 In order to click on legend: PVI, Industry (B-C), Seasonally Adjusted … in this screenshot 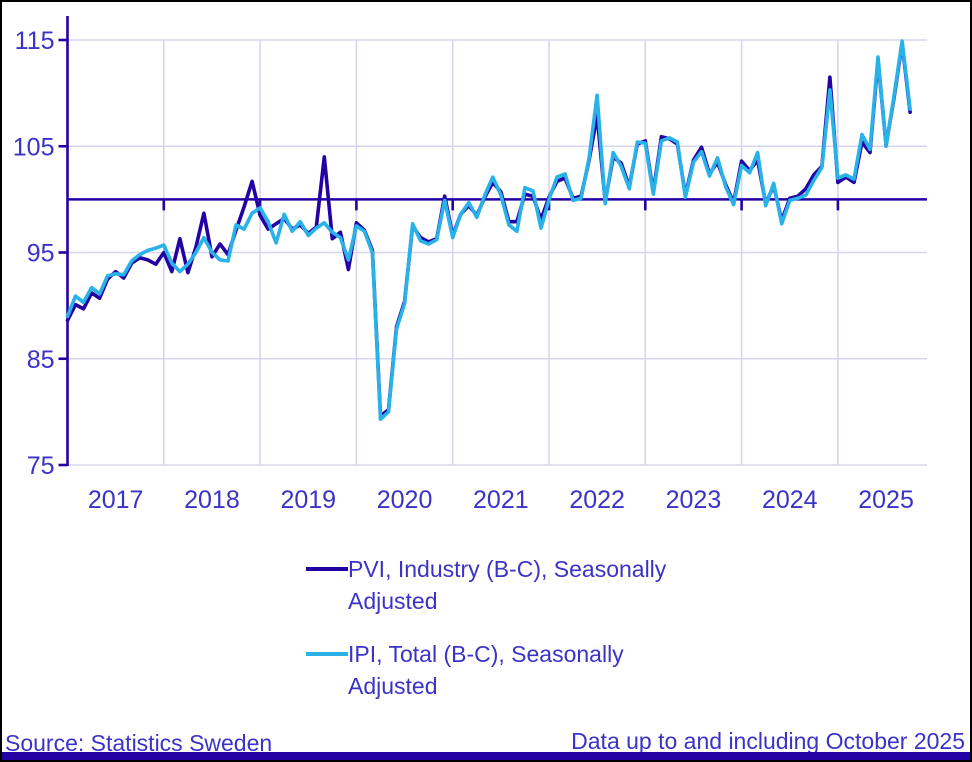, I will do `click(486, 638)`.